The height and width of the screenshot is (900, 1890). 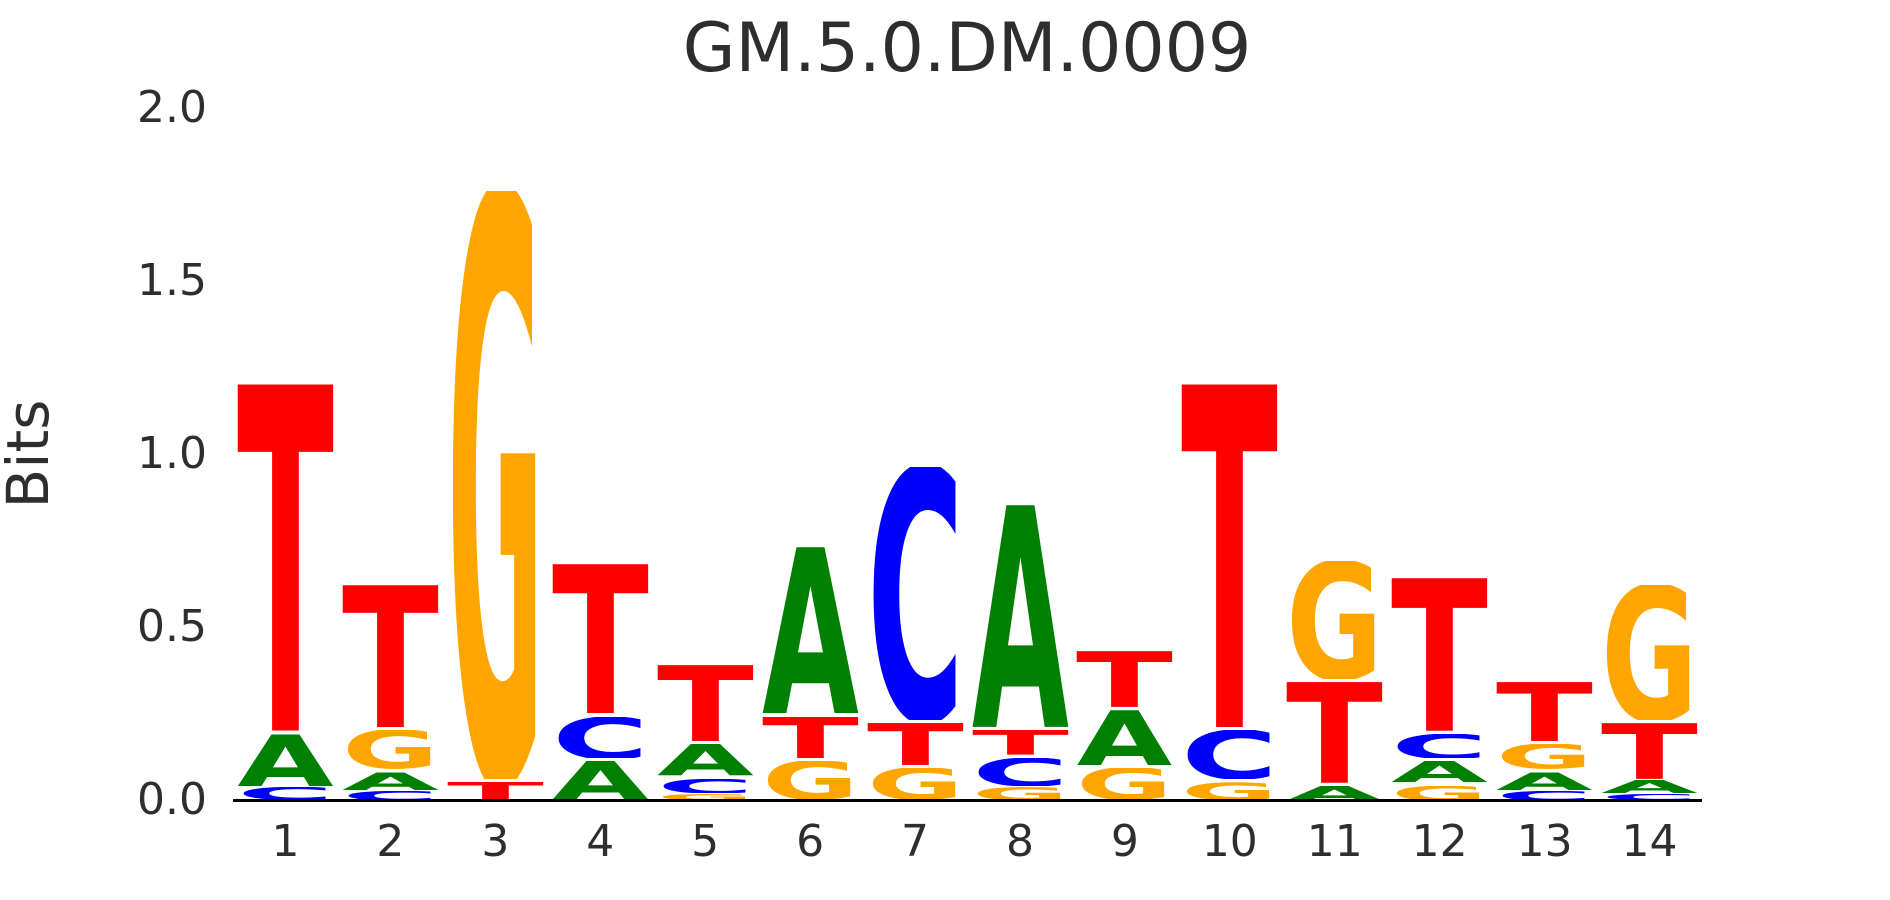 What do you see at coordinates (172, 107) in the screenshot?
I see `y-tick-label: 2.0` at bounding box center [172, 107].